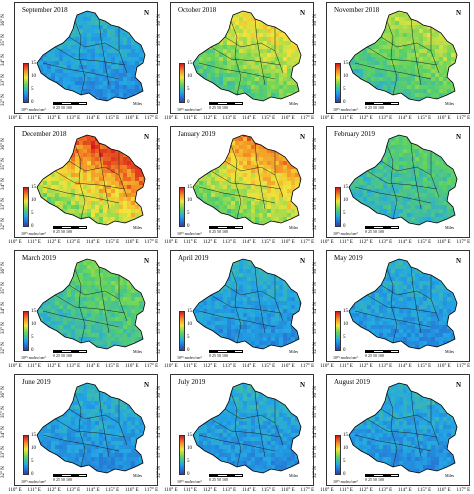 Image resolution: width=474 pixels, height=494 pixels. I want to click on panel-title: September 2018, so click(45, 10).